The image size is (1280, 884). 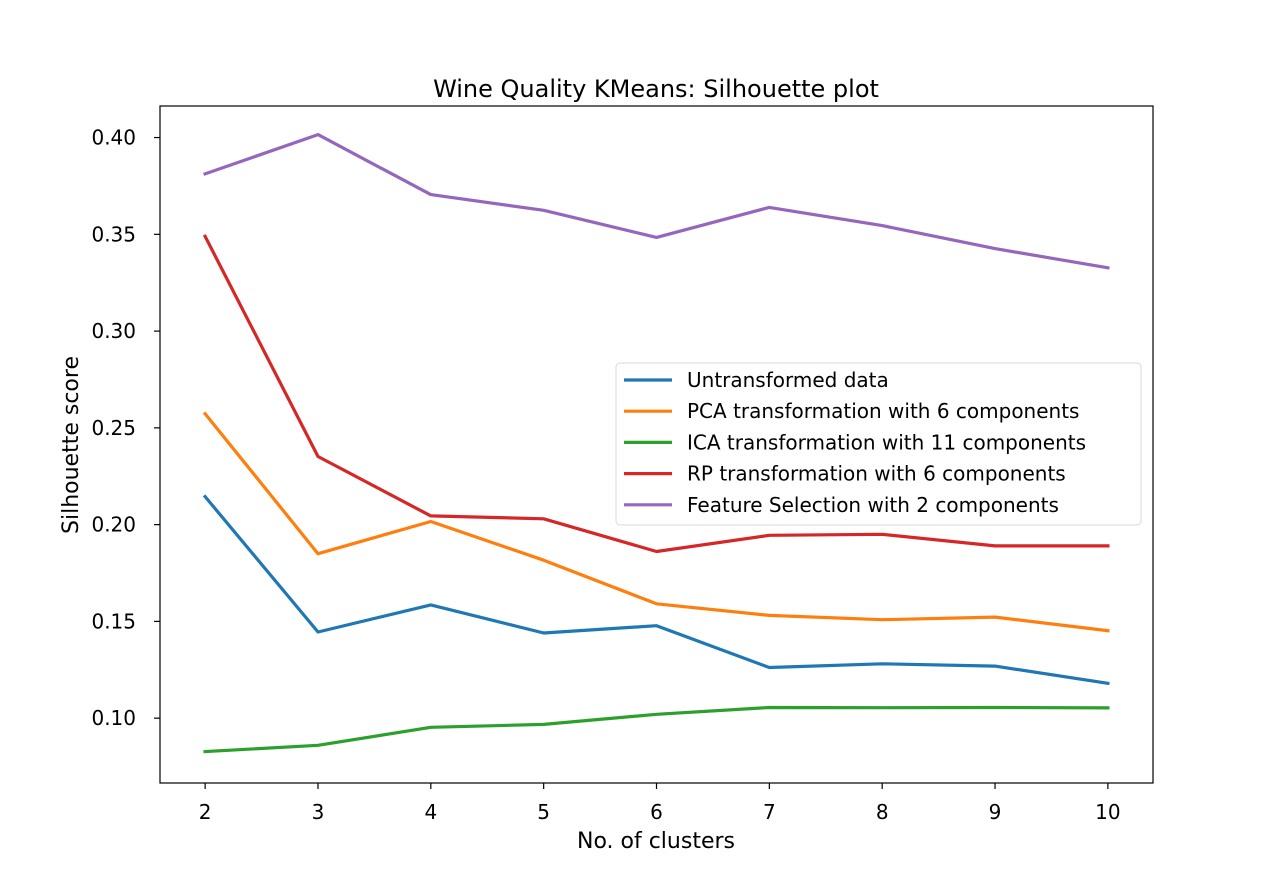 What do you see at coordinates (113, 621) in the screenshot?
I see `y-tick-label: 0.15` at bounding box center [113, 621].